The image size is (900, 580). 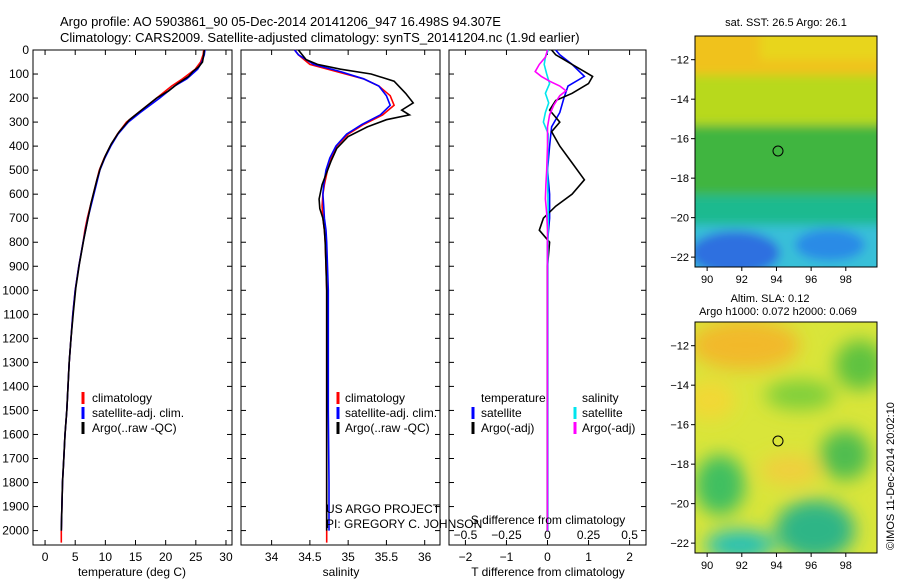 I want to click on map-y-tick-label: −20, so click(x=679, y=505).